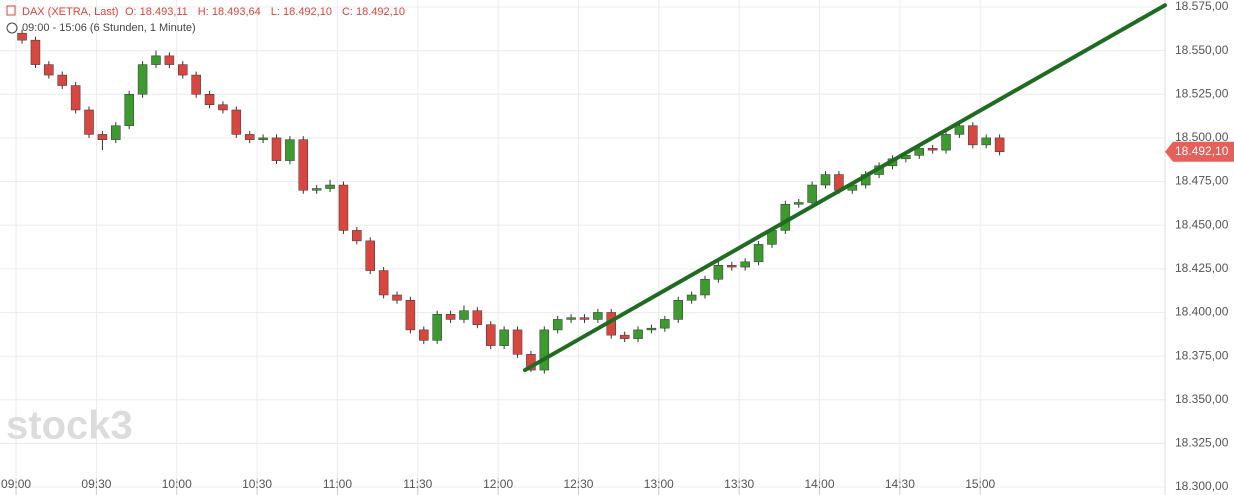 The width and height of the screenshot is (1234, 495). What do you see at coordinates (739, 484) in the screenshot?
I see `x-tick-label: 13:30` at bounding box center [739, 484].